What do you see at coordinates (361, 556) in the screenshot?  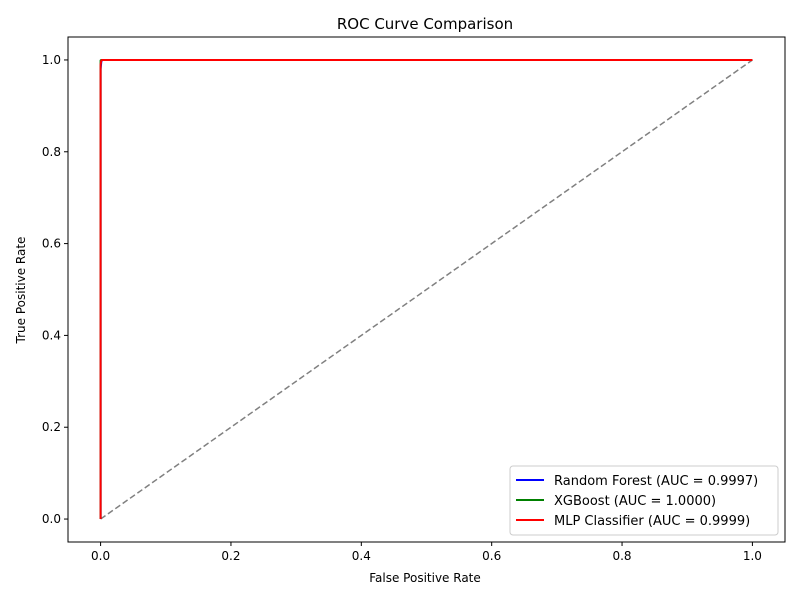 I see `x-tick-label: 0.4` at bounding box center [361, 556].